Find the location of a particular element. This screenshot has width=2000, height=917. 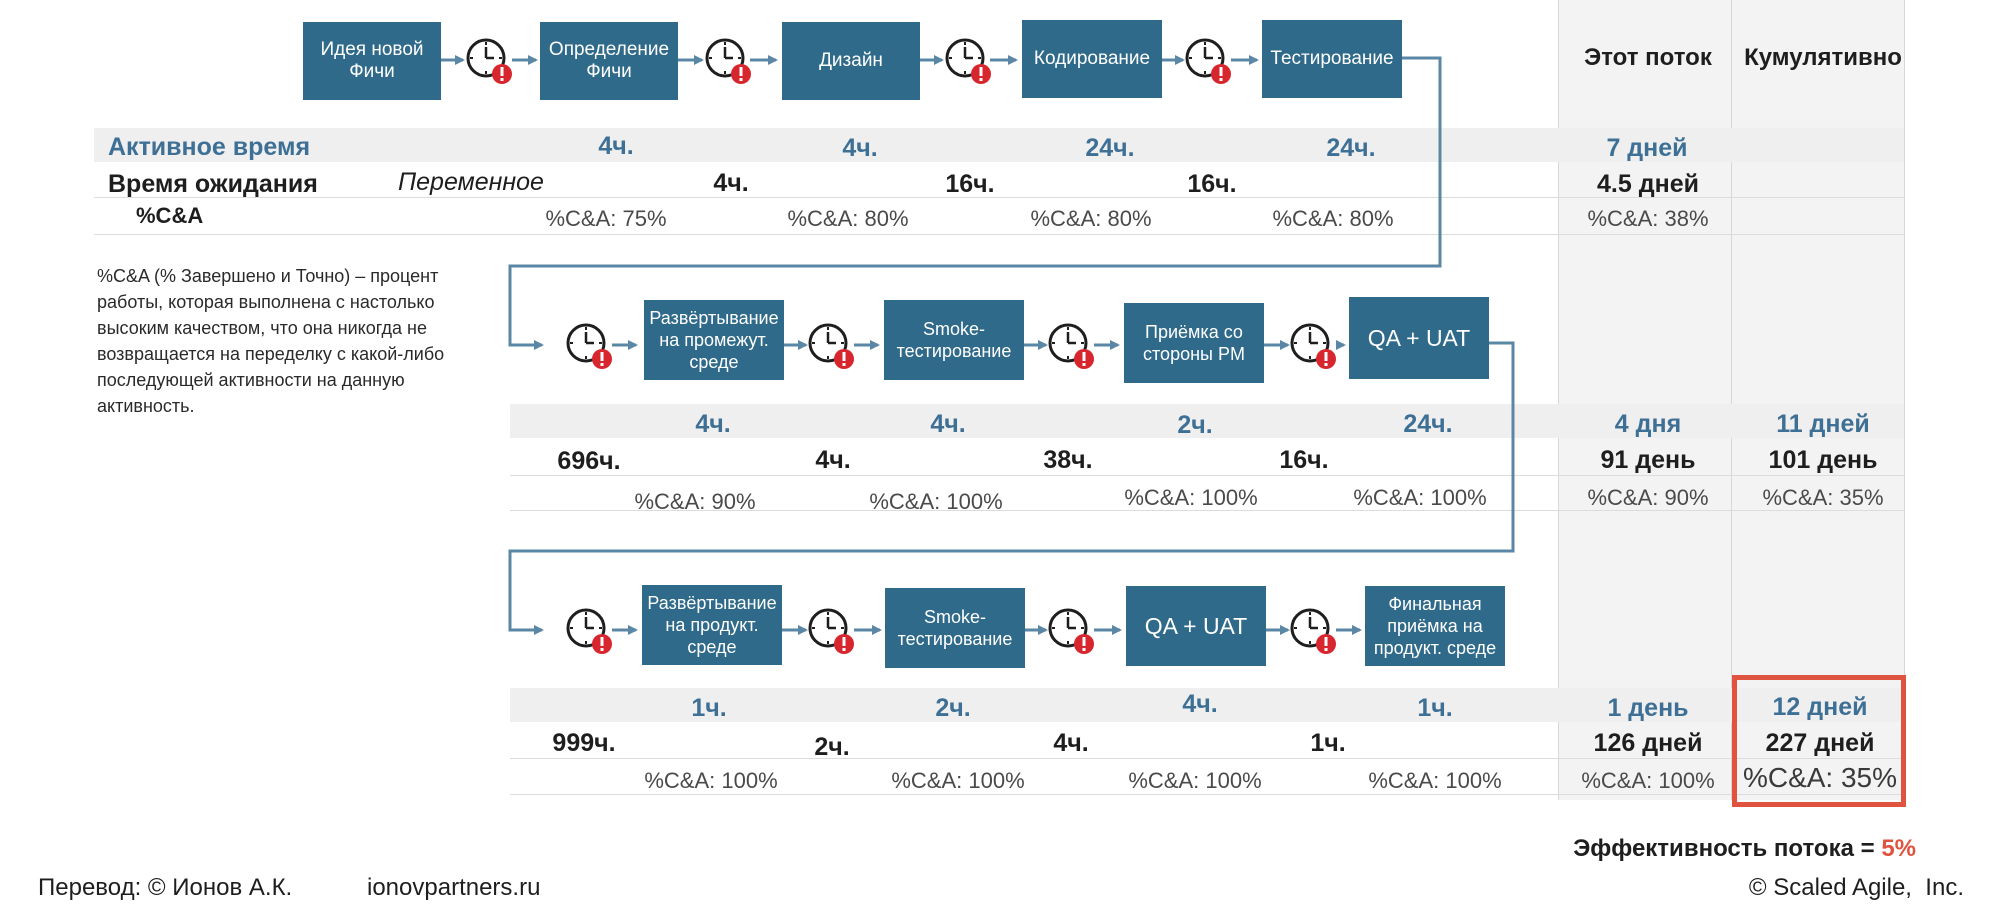

r1-active-1: 4ч. is located at coordinates (616, 146).